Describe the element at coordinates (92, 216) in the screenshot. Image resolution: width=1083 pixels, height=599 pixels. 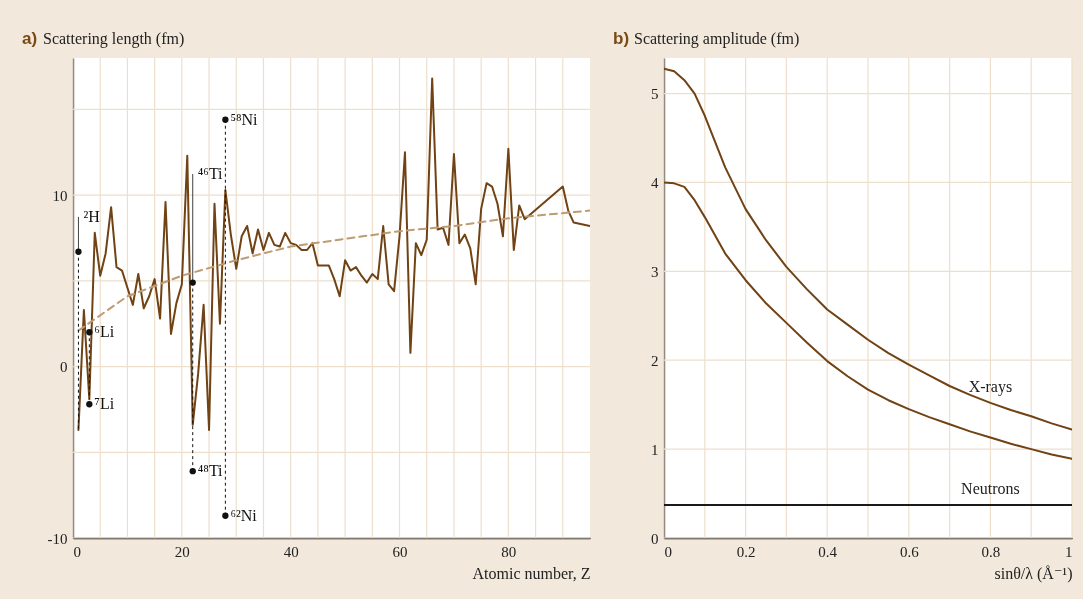
I see `annotation: ²H` at that location.